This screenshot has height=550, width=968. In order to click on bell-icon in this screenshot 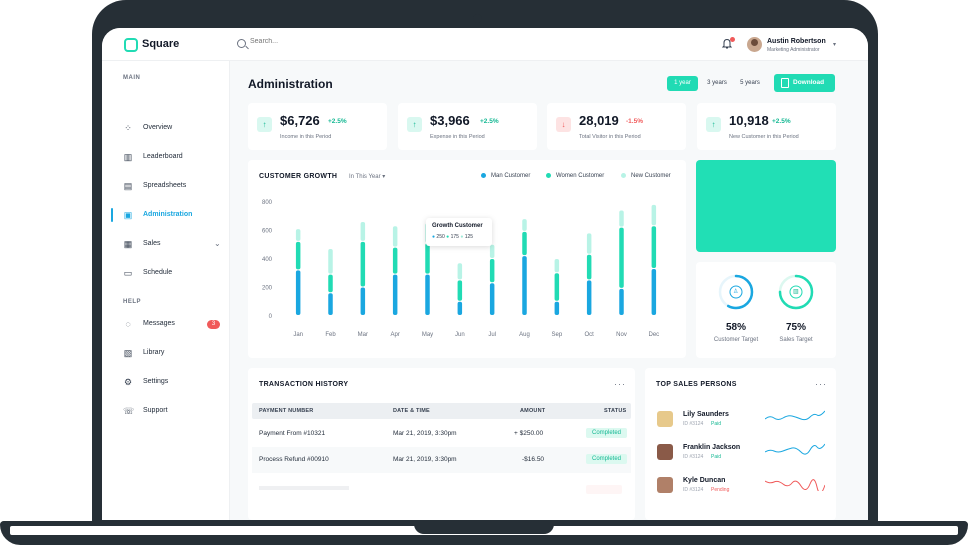, I will do `click(727, 43)`.